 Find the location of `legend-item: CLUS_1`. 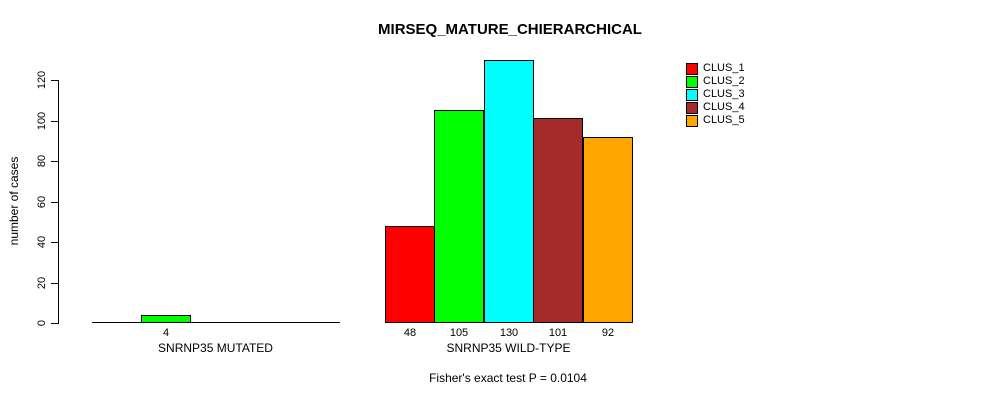

legend-item: CLUS_1 is located at coordinates (715, 68).